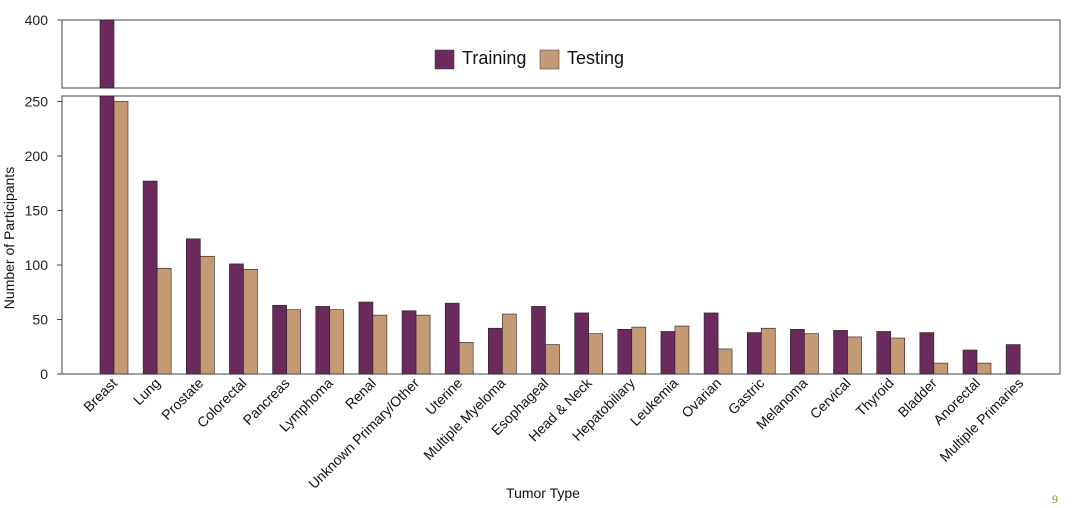 This screenshot has height=508, width=1080. Describe the element at coordinates (9, 238) in the screenshot. I see `y-axis-title: Number of Participants` at that location.